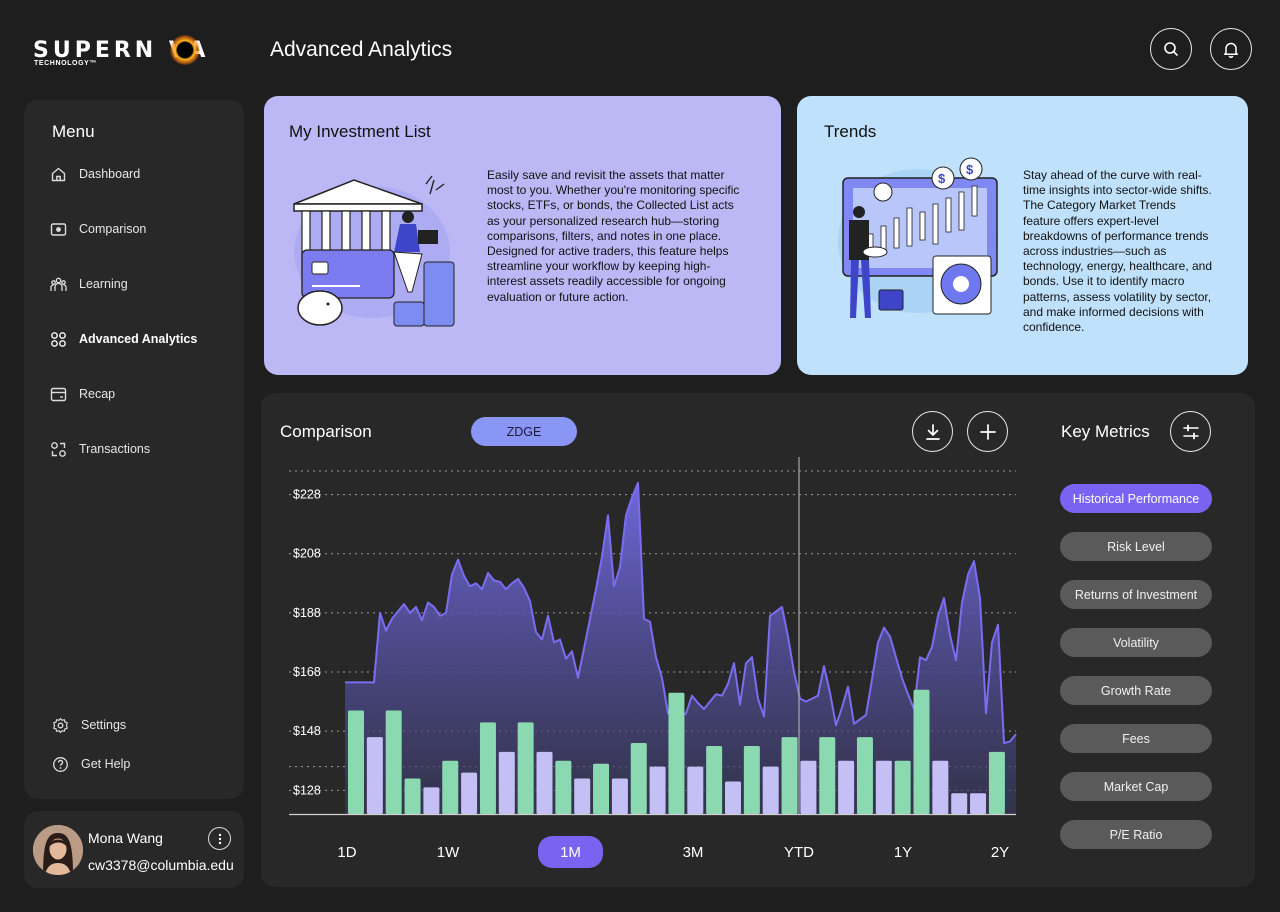  Describe the element at coordinates (524, 431) in the screenshot. I see `ticker-chip: ZDGE` at that location.